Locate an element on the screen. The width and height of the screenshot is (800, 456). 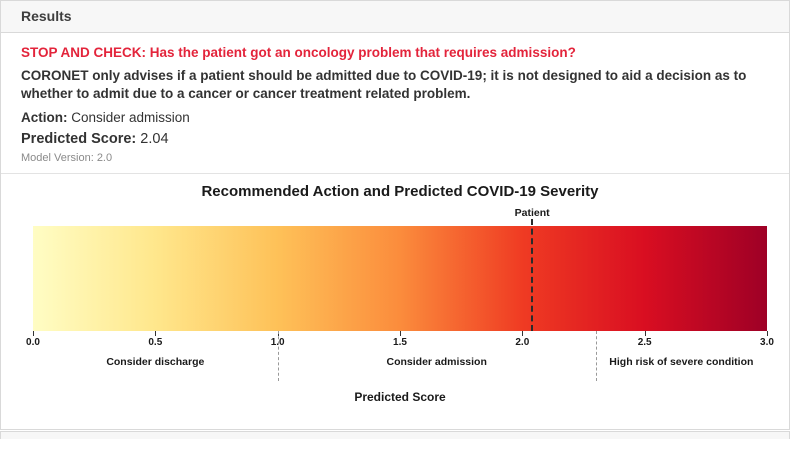
x-axis-label: Predicted Score is located at coordinates (400, 396).